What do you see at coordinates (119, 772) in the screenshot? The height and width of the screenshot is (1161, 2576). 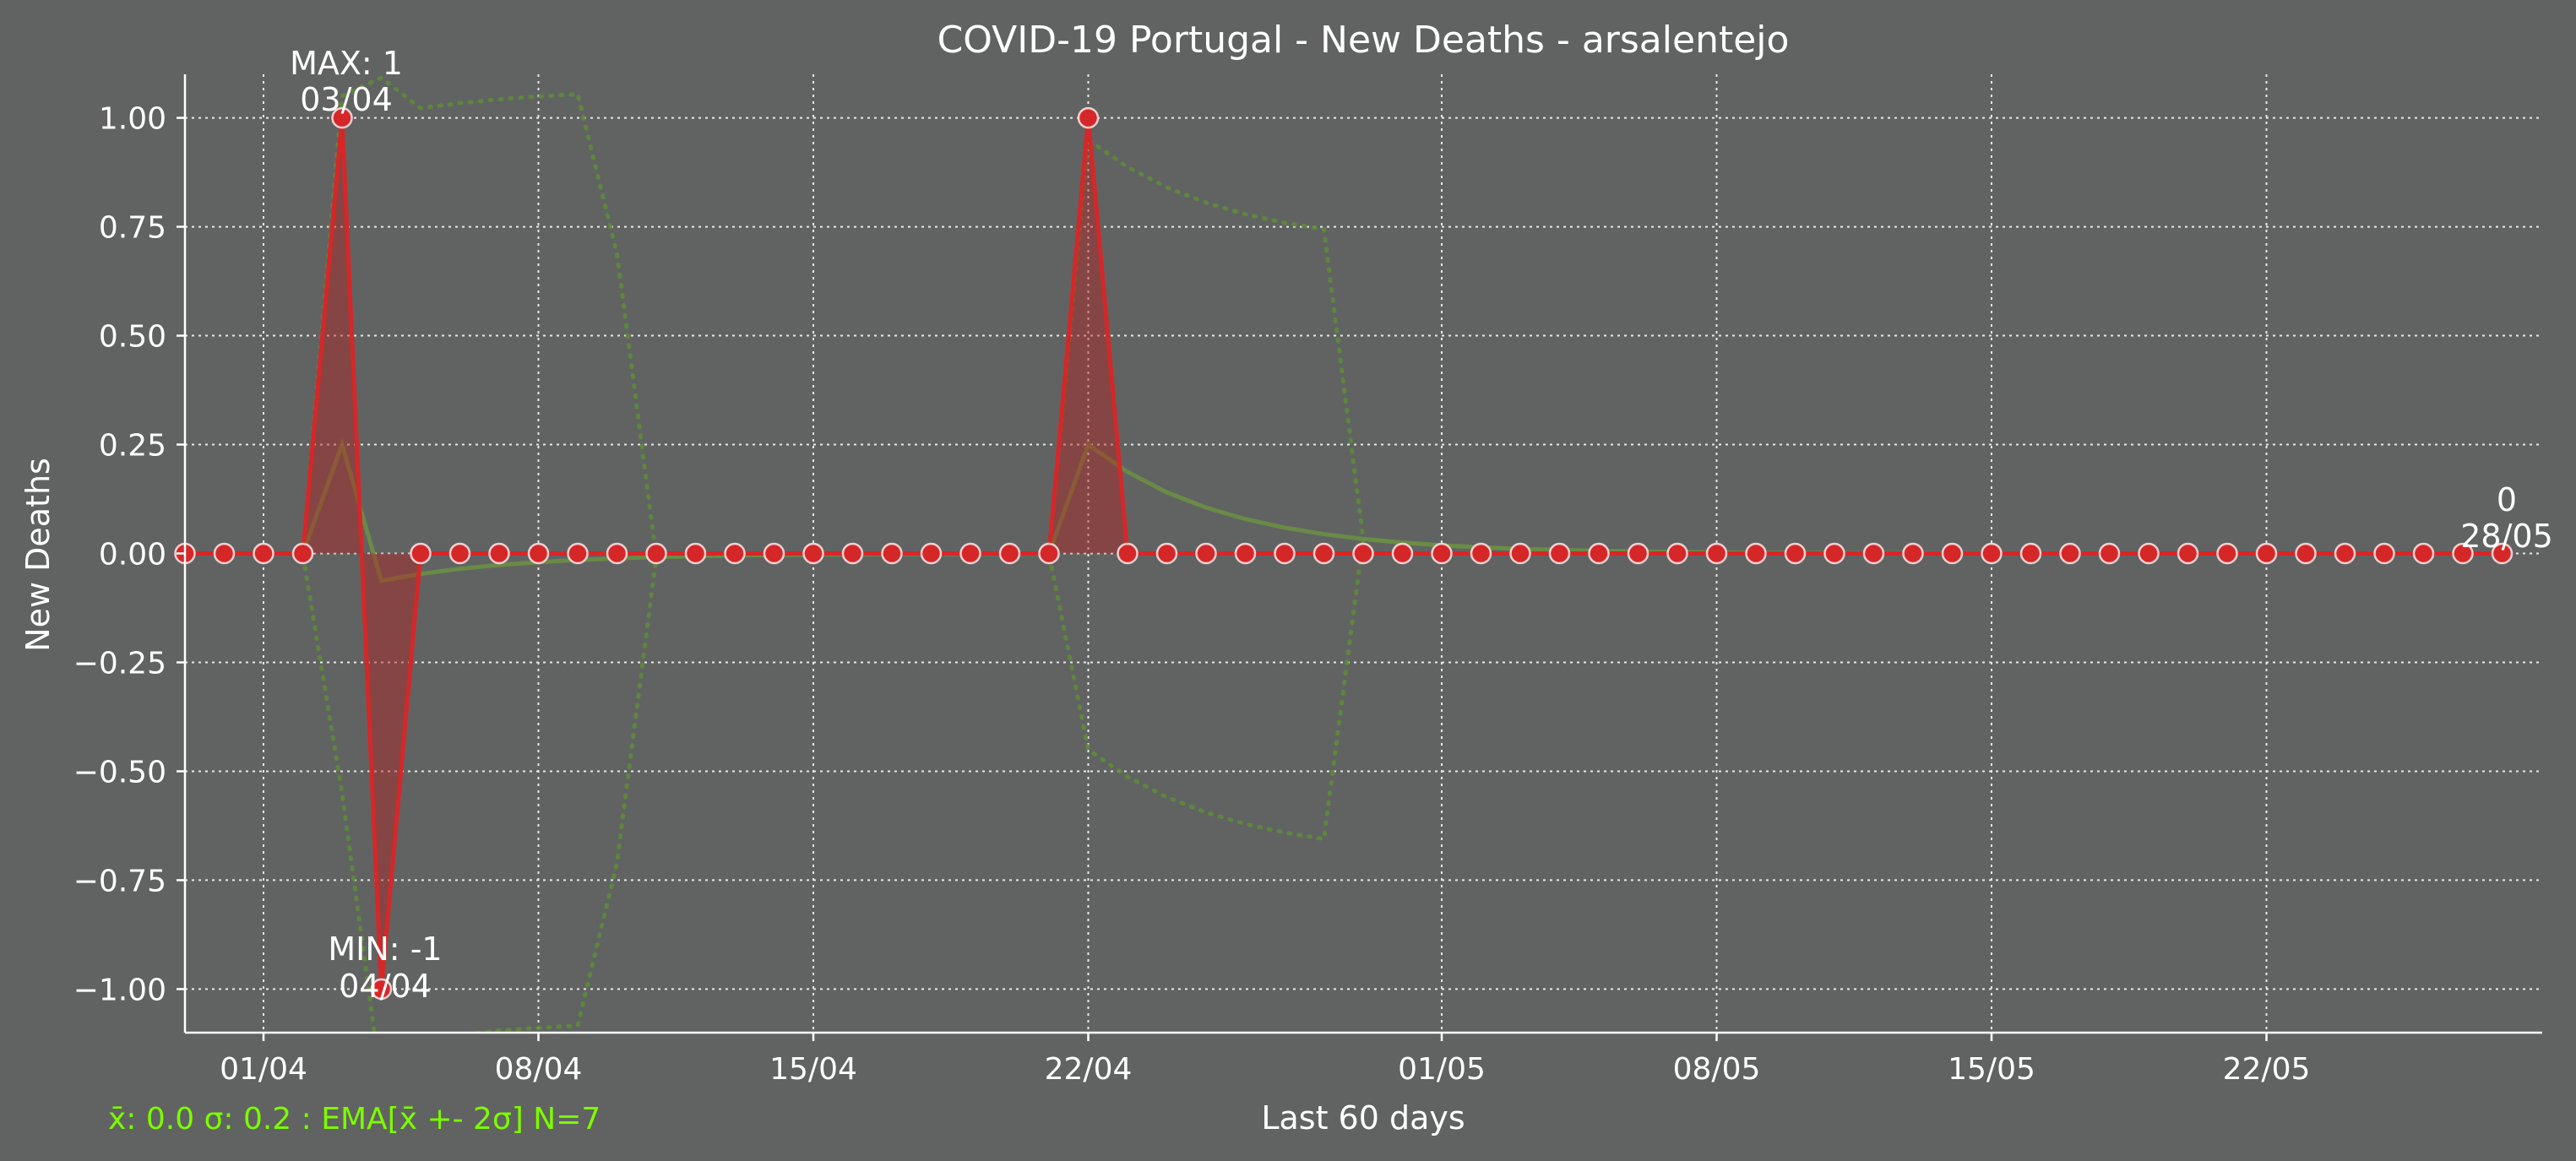 I see `y-tick-label: −0.50` at bounding box center [119, 772].